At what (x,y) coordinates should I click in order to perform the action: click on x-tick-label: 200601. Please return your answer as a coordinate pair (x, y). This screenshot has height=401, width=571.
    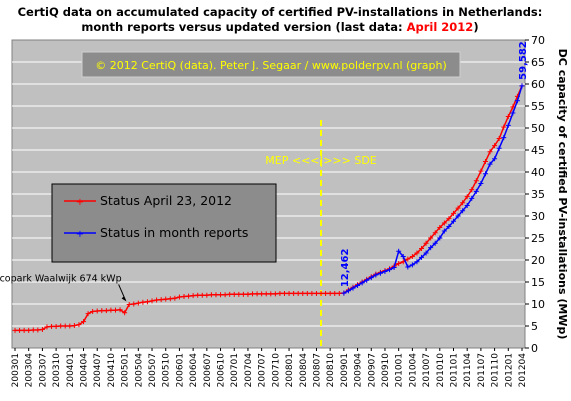
    Looking at the image, I should click on (180, 370).